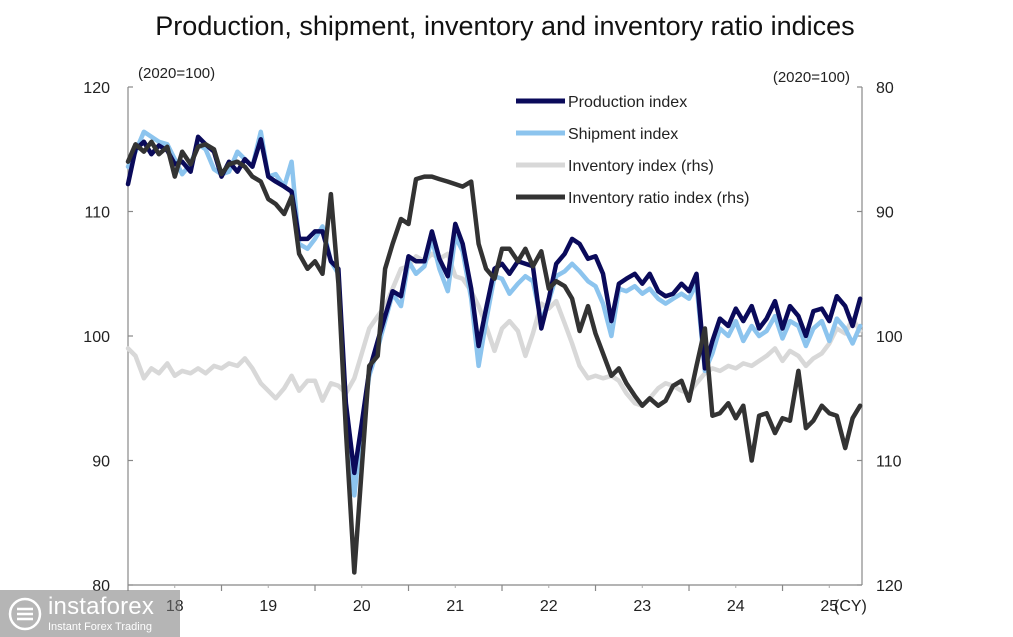 The width and height of the screenshot is (1013, 637). Describe the element at coordinates (362, 606) in the screenshot. I see `x-tick-label: 20` at that location.